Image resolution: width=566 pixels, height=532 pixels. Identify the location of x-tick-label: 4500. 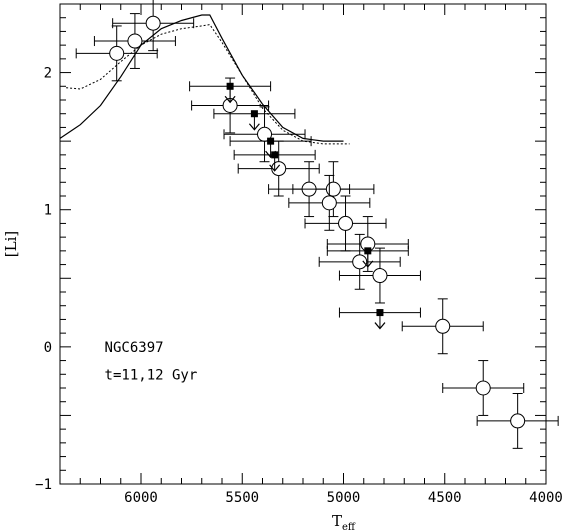
(445, 498).